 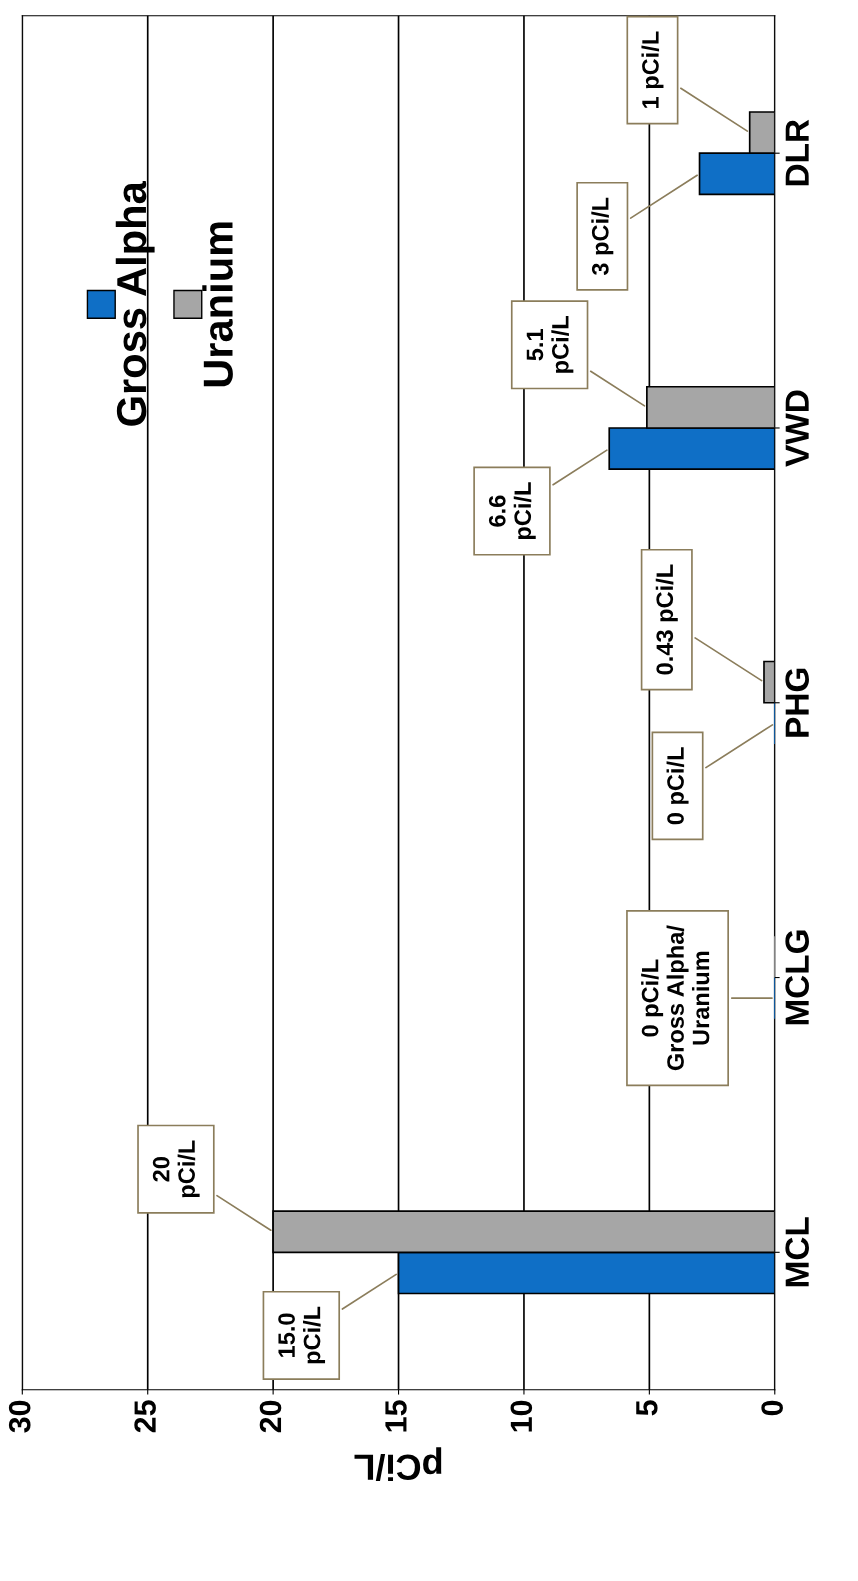 I want to click on x-tick-label: 10, so click(x=521, y=1416).